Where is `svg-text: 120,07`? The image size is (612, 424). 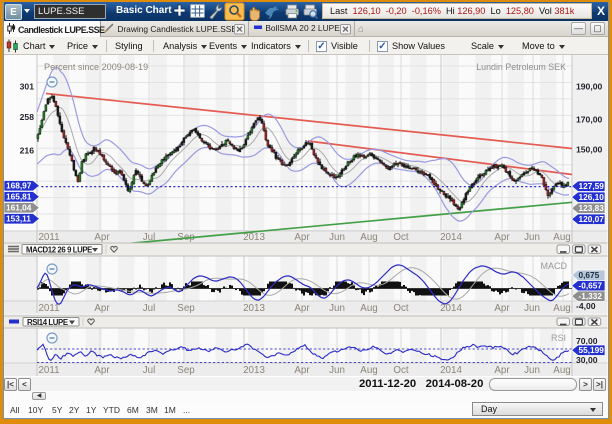
svg-text: 120,07 is located at coordinates (592, 219).